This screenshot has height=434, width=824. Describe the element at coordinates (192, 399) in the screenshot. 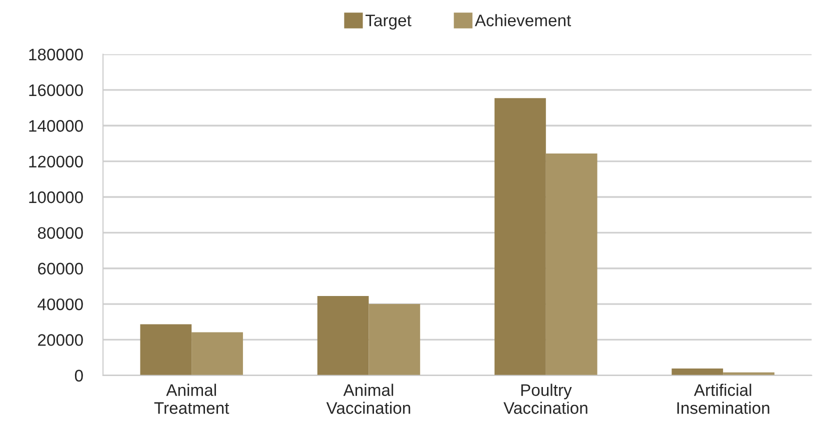

I see `x-tick-label: Animal Treatment` at that location.